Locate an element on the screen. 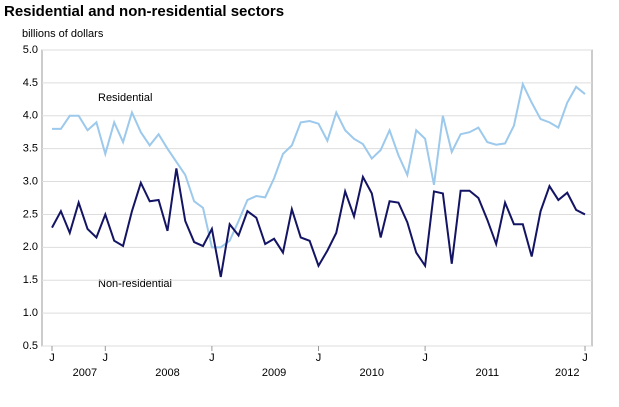  y-tick-label: 5.0 is located at coordinates (30, 50).